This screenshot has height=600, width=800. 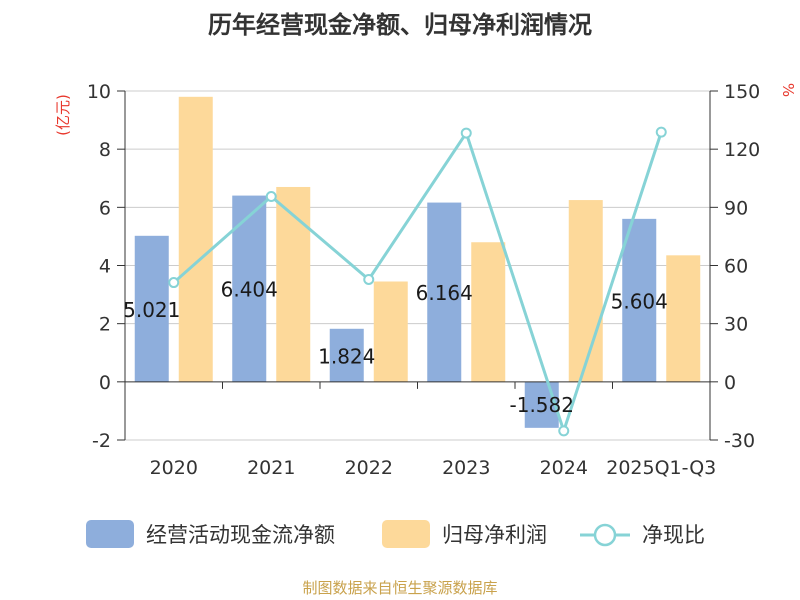 I want to click on legend-swatch-cashflow, so click(x=110, y=534).